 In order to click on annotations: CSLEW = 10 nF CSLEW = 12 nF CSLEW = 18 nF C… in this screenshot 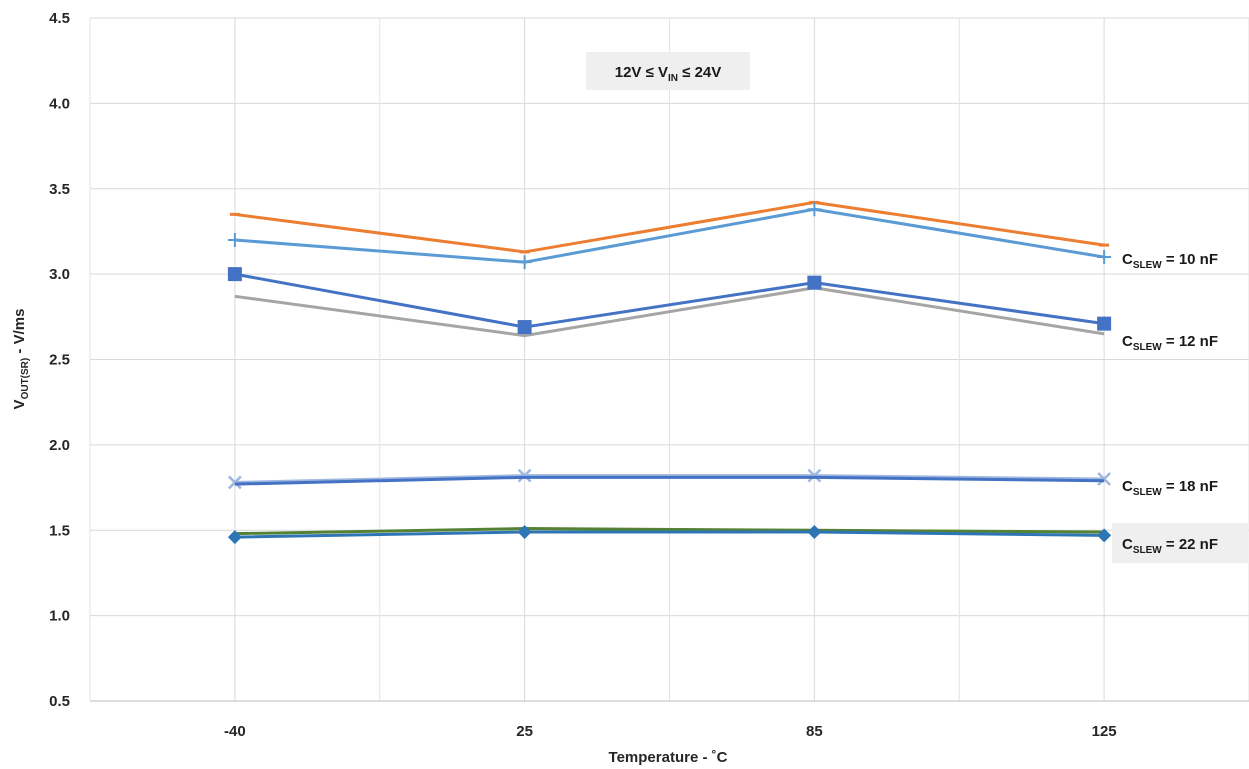, I will do `click(1180, 407)`.